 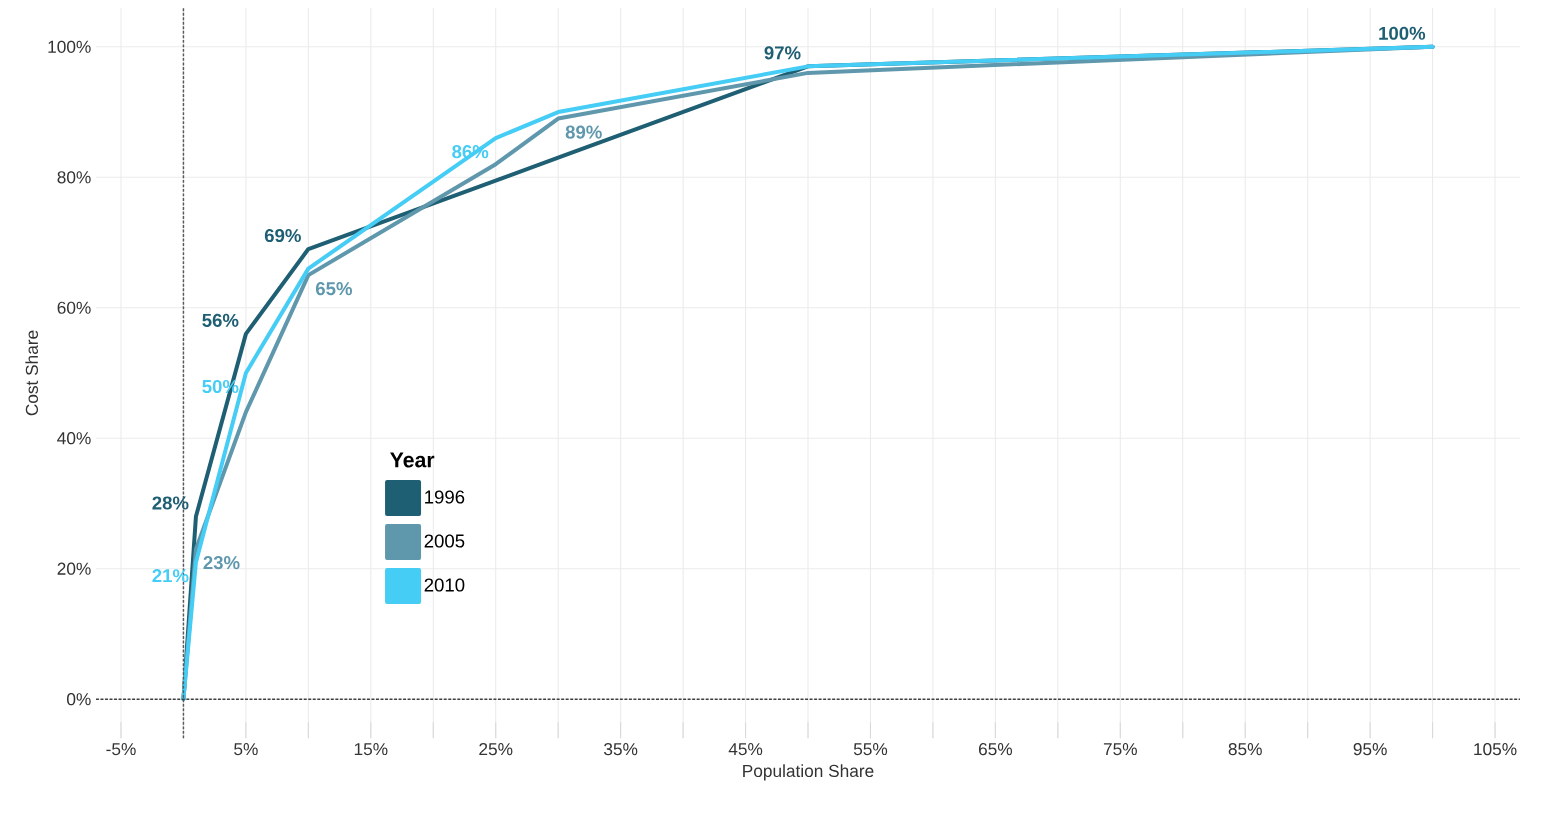 I want to click on x-tick-label: 5%, so click(x=246, y=749).